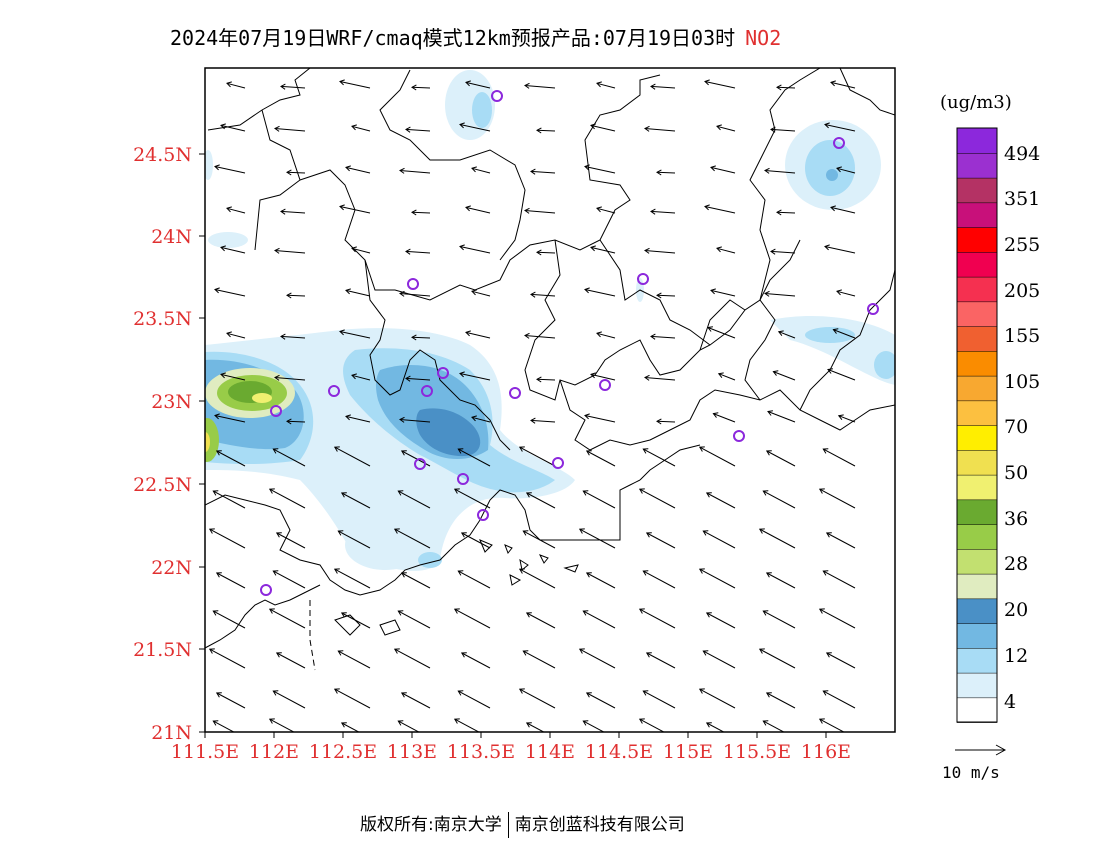 This screenshot has width=1100, height=850. I want to click on copyright-footer: 版权所有:南京大学 南京创蓝科技有限公司, so click(522, 824).